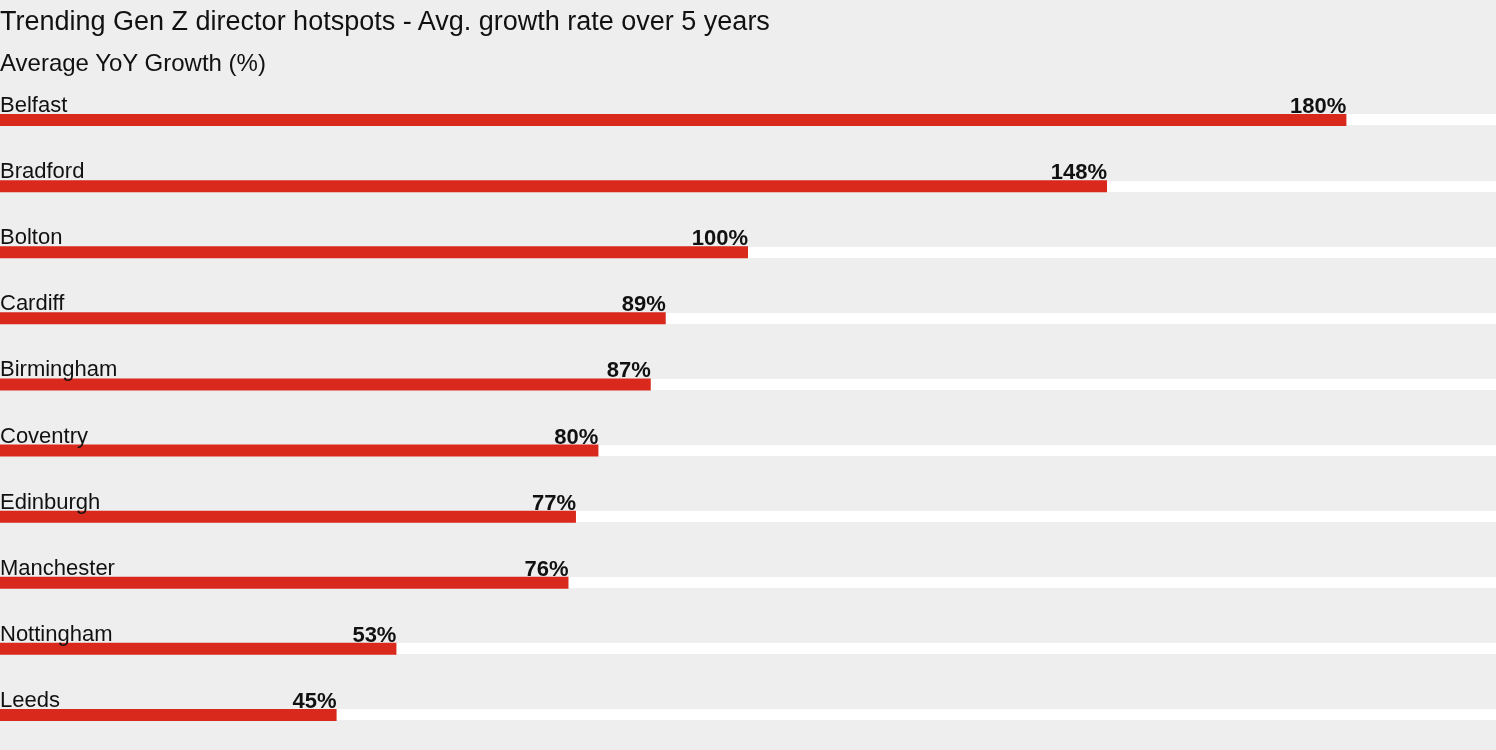 The image size is (1496, 750). I want to click on y-tick-label: Bolton, so click(31, 237).